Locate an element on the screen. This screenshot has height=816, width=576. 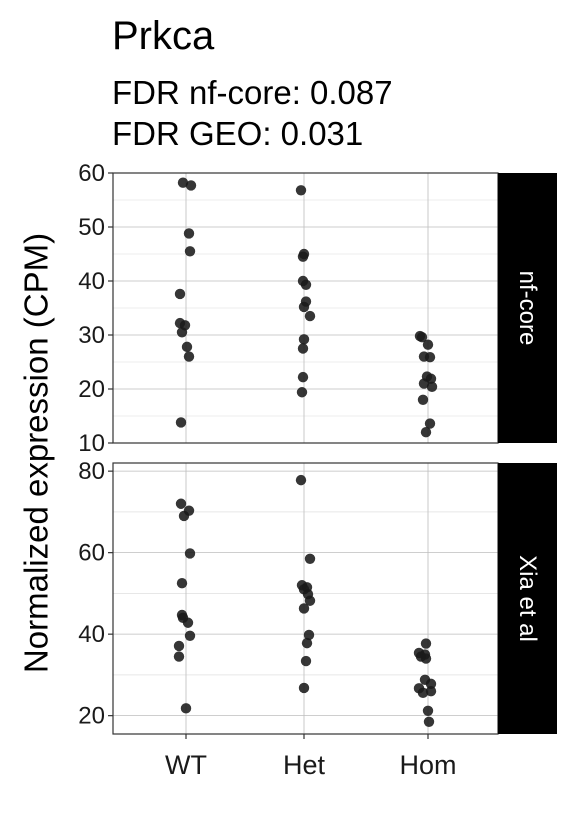
x-tick-label: Hom is located at coordinates (427, 765).